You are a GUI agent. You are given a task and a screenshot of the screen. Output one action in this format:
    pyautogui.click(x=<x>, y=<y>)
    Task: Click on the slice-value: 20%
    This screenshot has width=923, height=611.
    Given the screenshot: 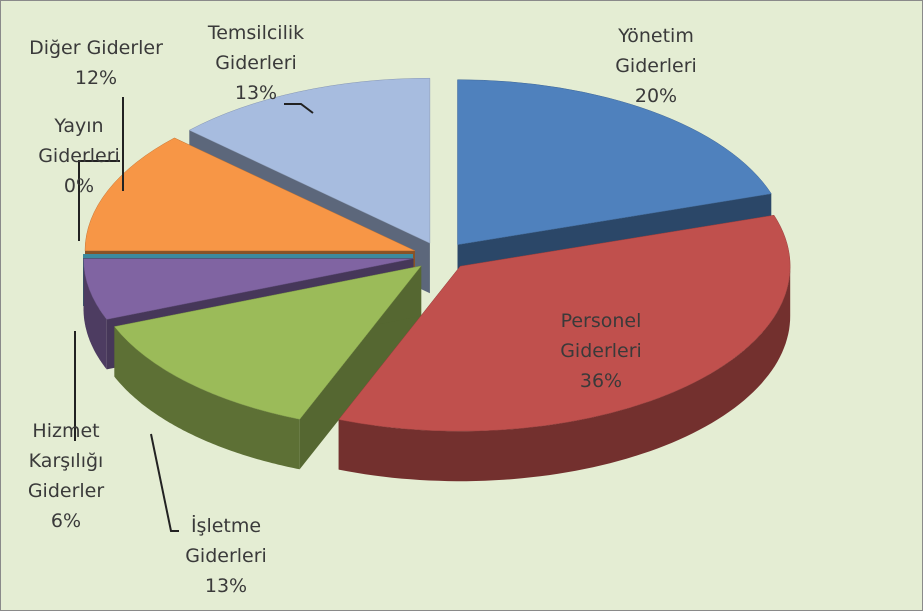 What is the action you would take?
    pyautogui.click(x=656, y=96)
    